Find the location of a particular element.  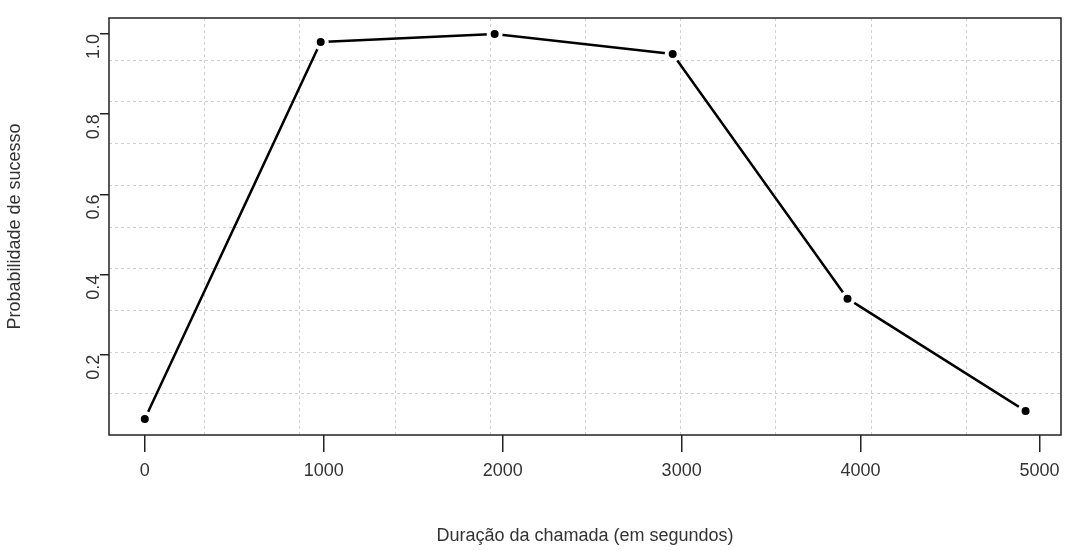

x-tick-label: 5000 is located at coordinates (1039, 469).